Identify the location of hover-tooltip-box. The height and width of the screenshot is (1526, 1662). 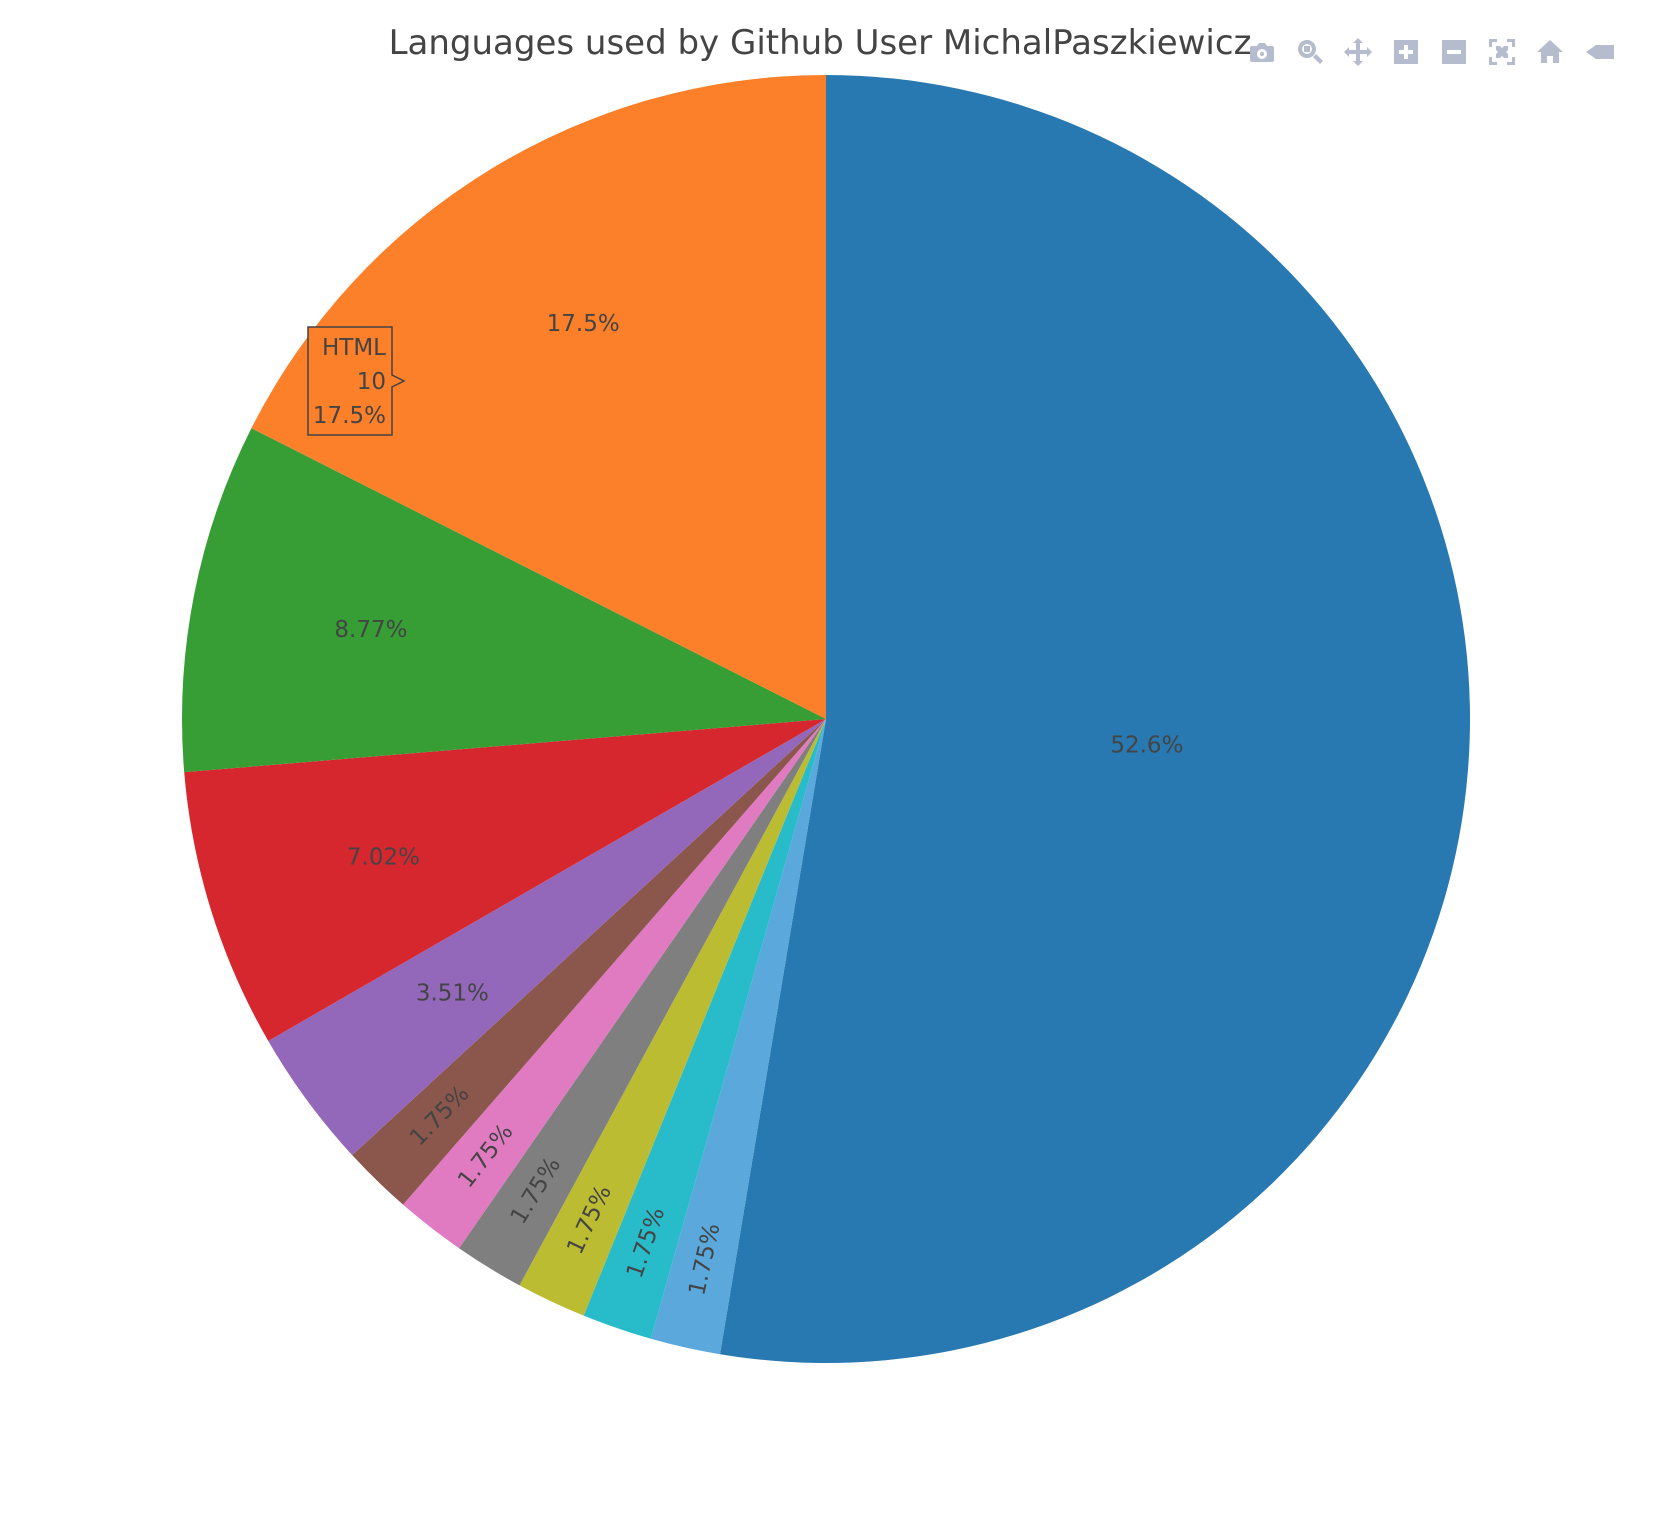
(356, 381).